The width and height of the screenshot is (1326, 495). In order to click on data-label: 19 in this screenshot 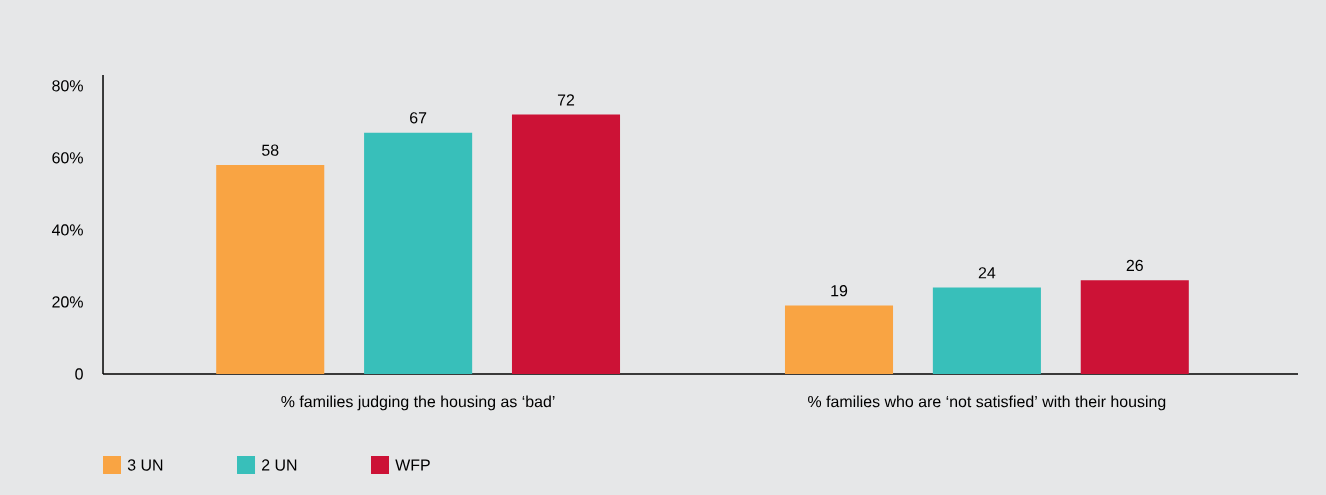, I will do `click(839, 291)`.